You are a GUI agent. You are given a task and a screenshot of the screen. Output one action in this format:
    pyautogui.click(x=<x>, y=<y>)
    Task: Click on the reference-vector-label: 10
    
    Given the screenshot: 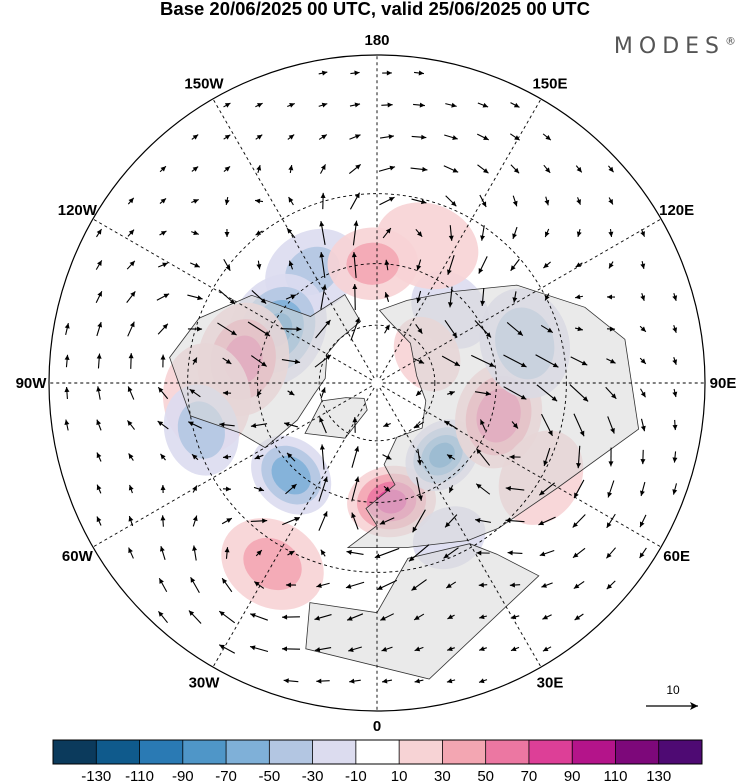 What is the action you would take?
    pyautogui.click(x=673, y=690)
    